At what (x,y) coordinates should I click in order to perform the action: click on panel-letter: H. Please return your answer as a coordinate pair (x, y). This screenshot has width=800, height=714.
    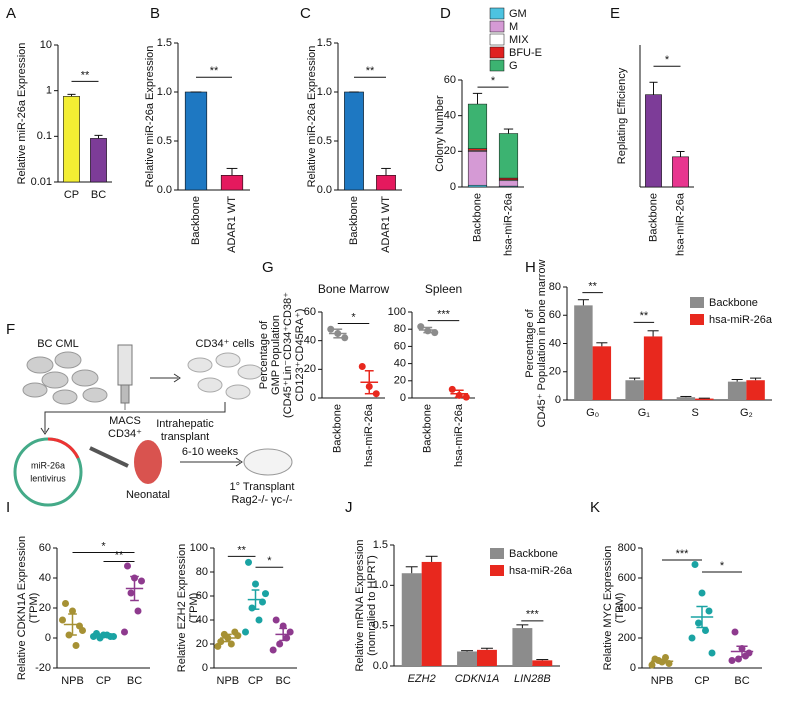
    Looking at the image, I should click on (530, 267).